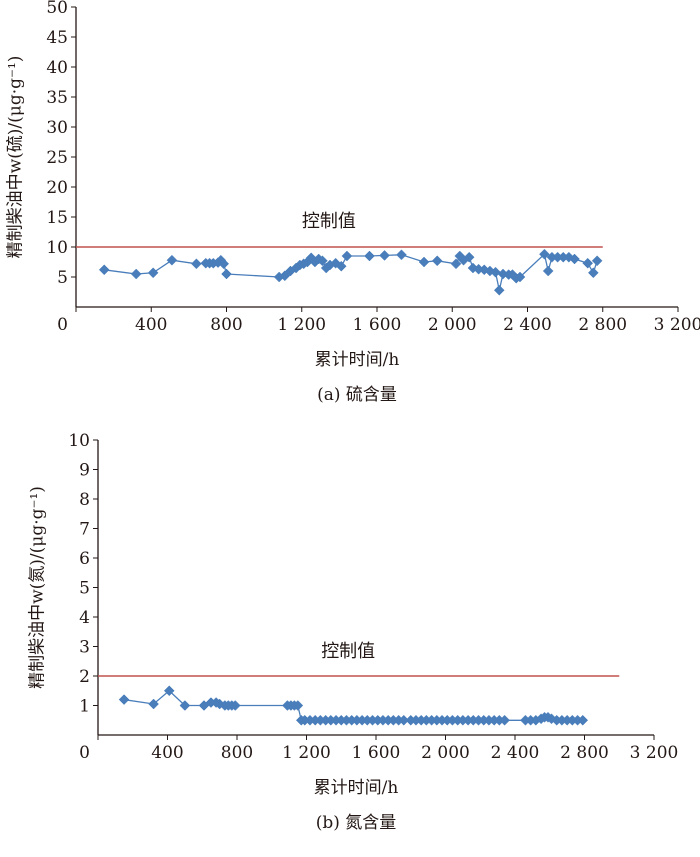 The image size is (700, 857). What do you see at coordinates (57, 158) in the screenshot?
I see `y-tick-label: 25` at bounding box center [57, 158].